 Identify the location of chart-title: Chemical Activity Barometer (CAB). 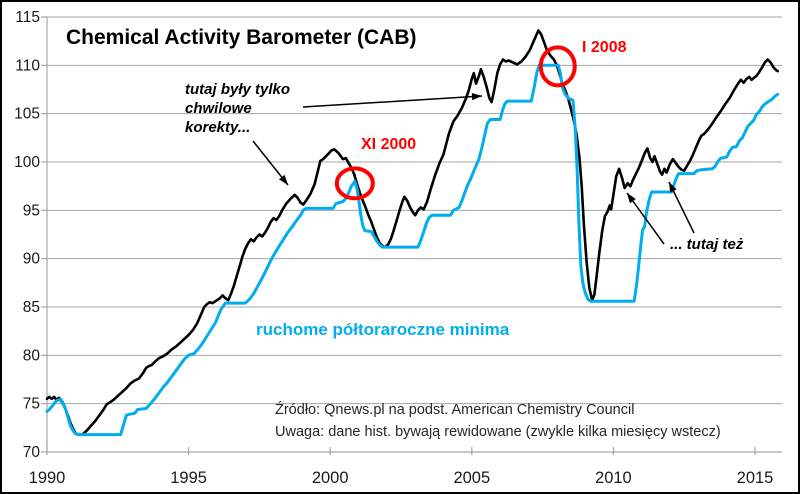
(241, 37).